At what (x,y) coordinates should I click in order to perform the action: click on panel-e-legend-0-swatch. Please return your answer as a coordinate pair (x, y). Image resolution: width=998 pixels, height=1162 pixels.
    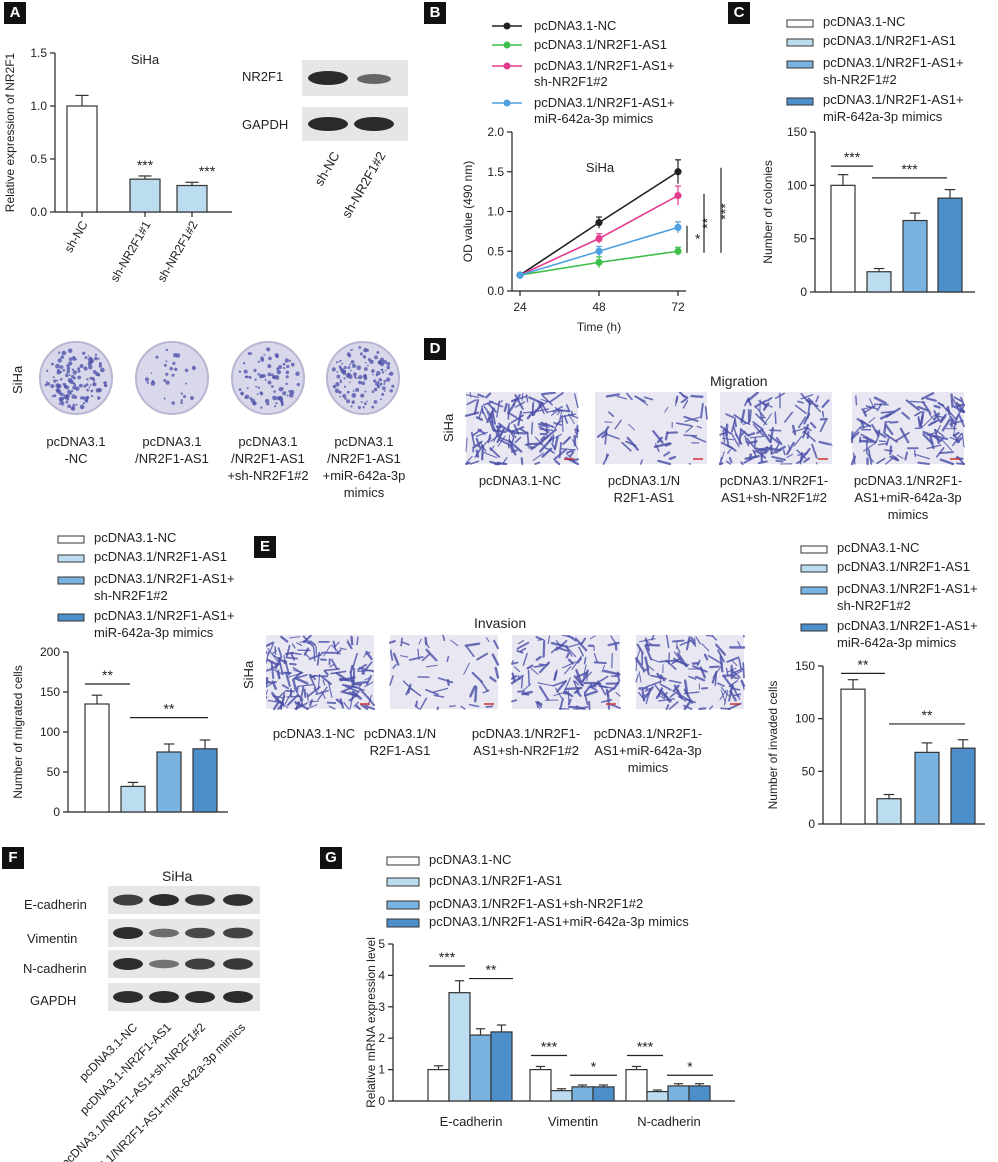
    Looking at the image, I should click on (814, 549).